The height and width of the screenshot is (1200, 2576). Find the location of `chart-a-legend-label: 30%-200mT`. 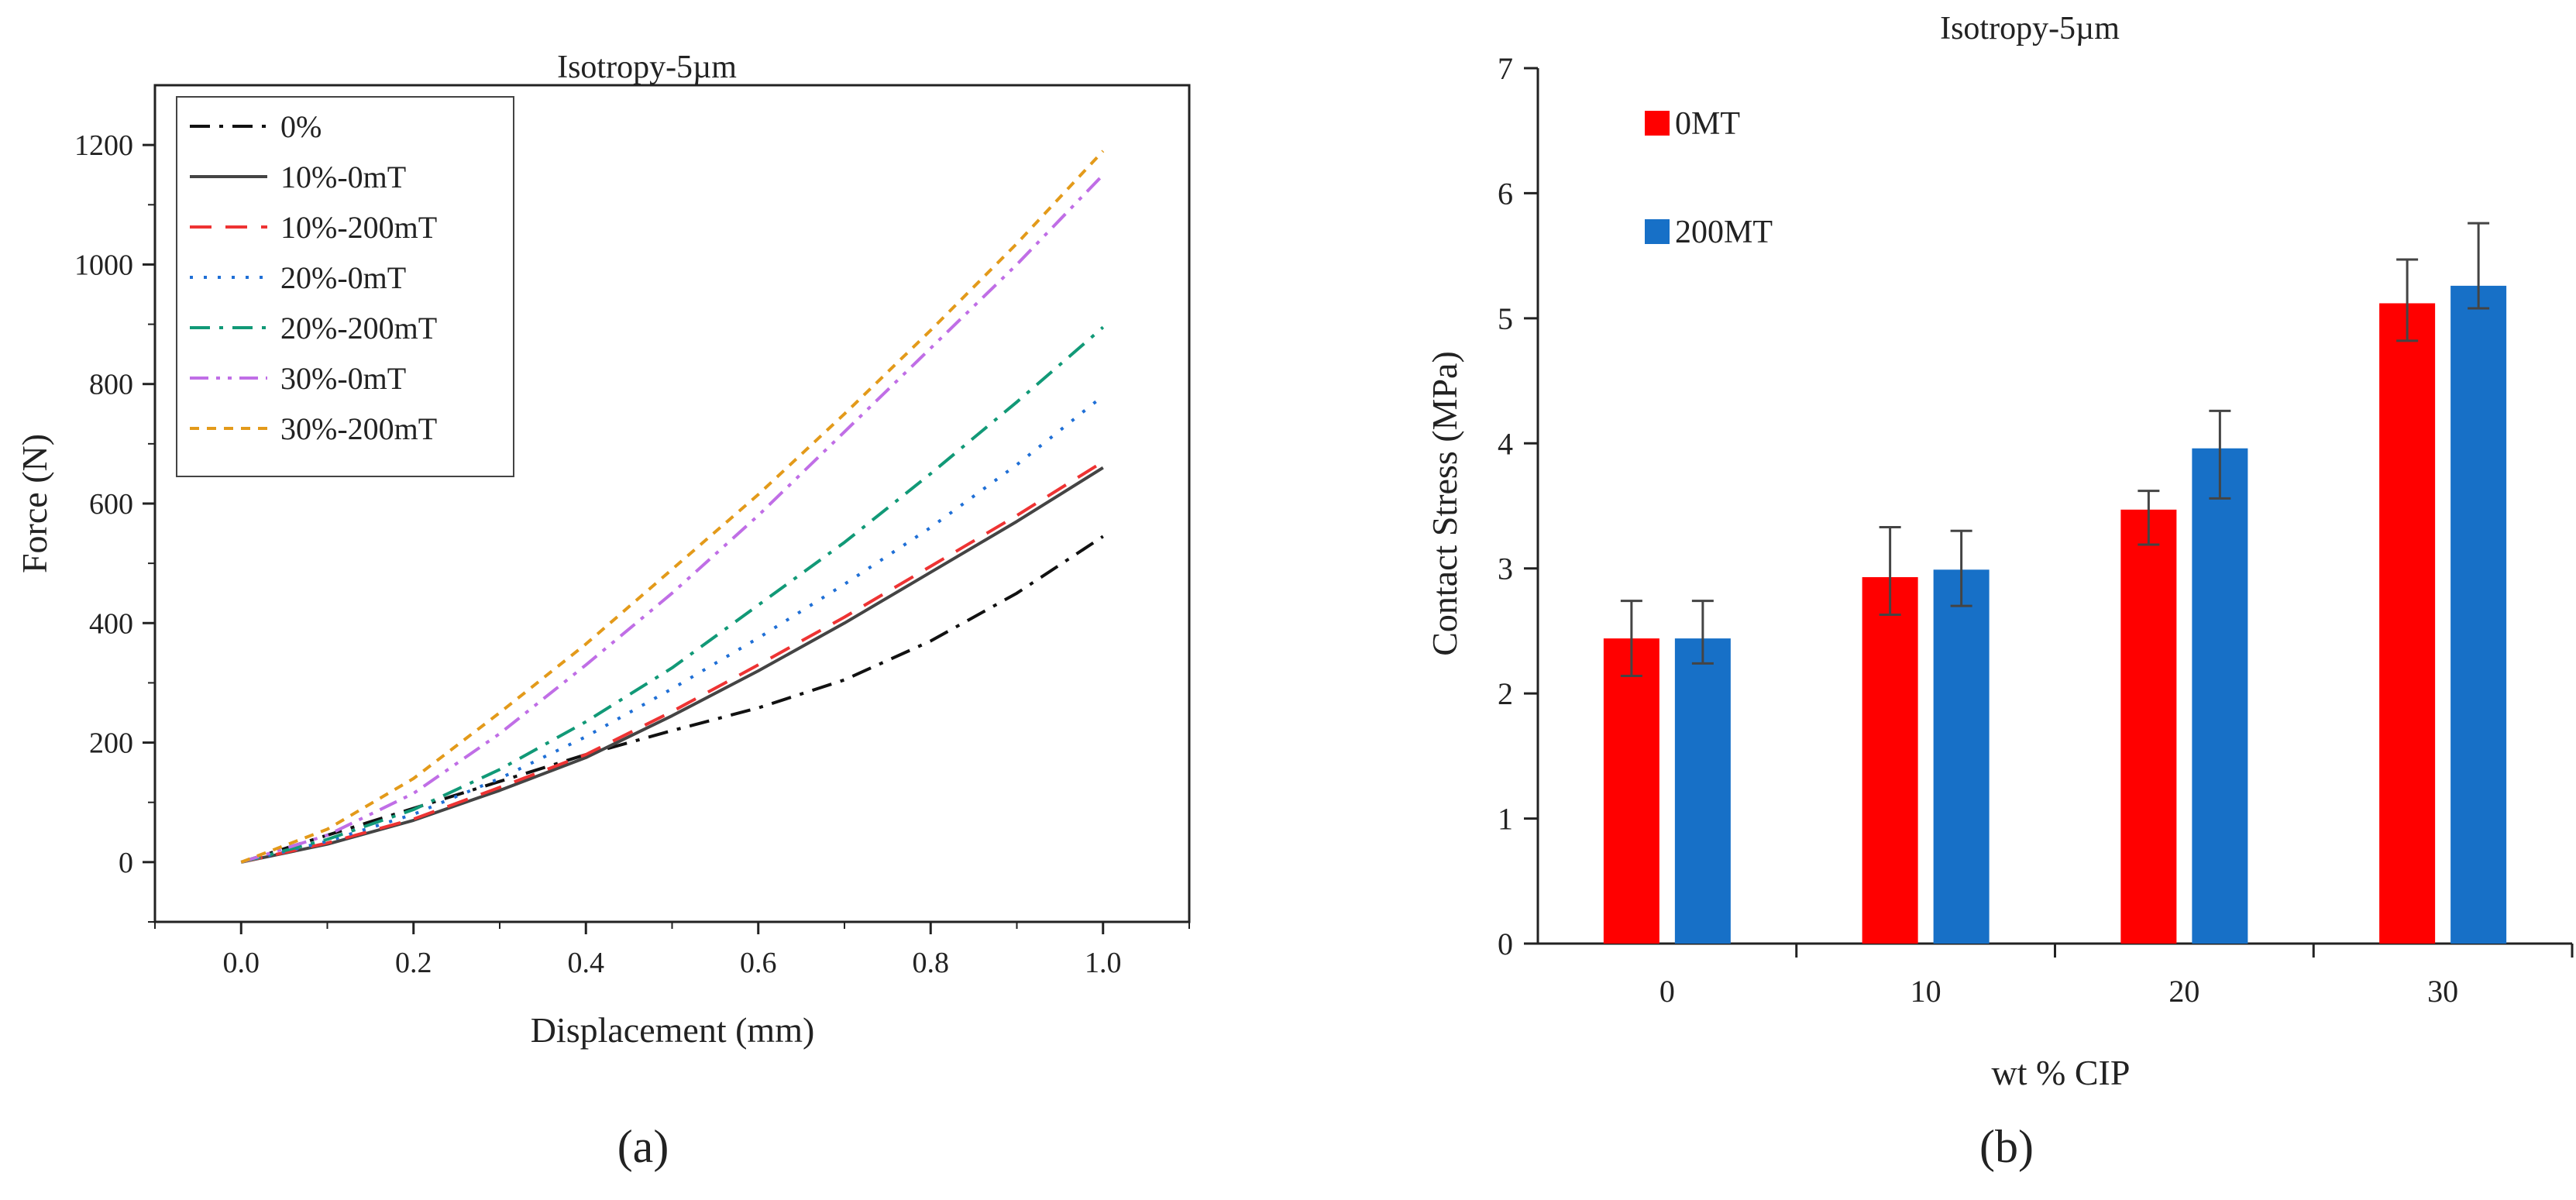

chart-a-legend-label: 30%-200mT is located at coordinates (358, 428).